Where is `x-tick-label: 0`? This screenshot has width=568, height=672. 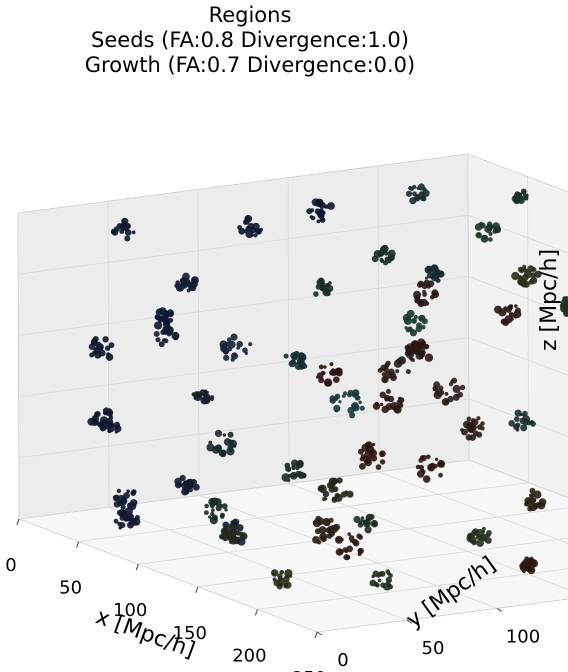
x-tick-label: 0 is located at coordinates (10, 565).